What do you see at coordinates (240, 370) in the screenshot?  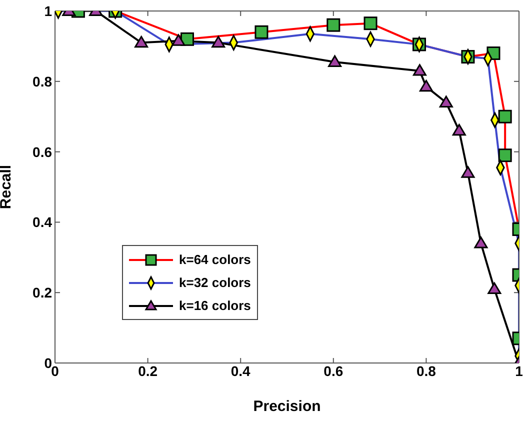 I see `x-tick-label: 0.4` at bounding box center [240, 370].